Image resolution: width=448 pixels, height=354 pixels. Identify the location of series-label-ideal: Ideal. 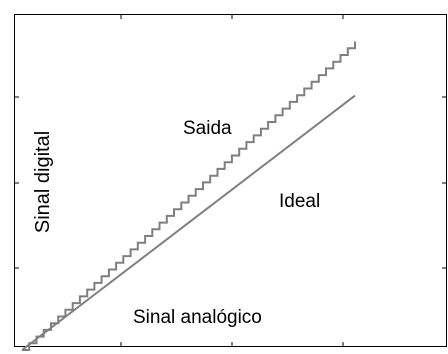
(299, 201).